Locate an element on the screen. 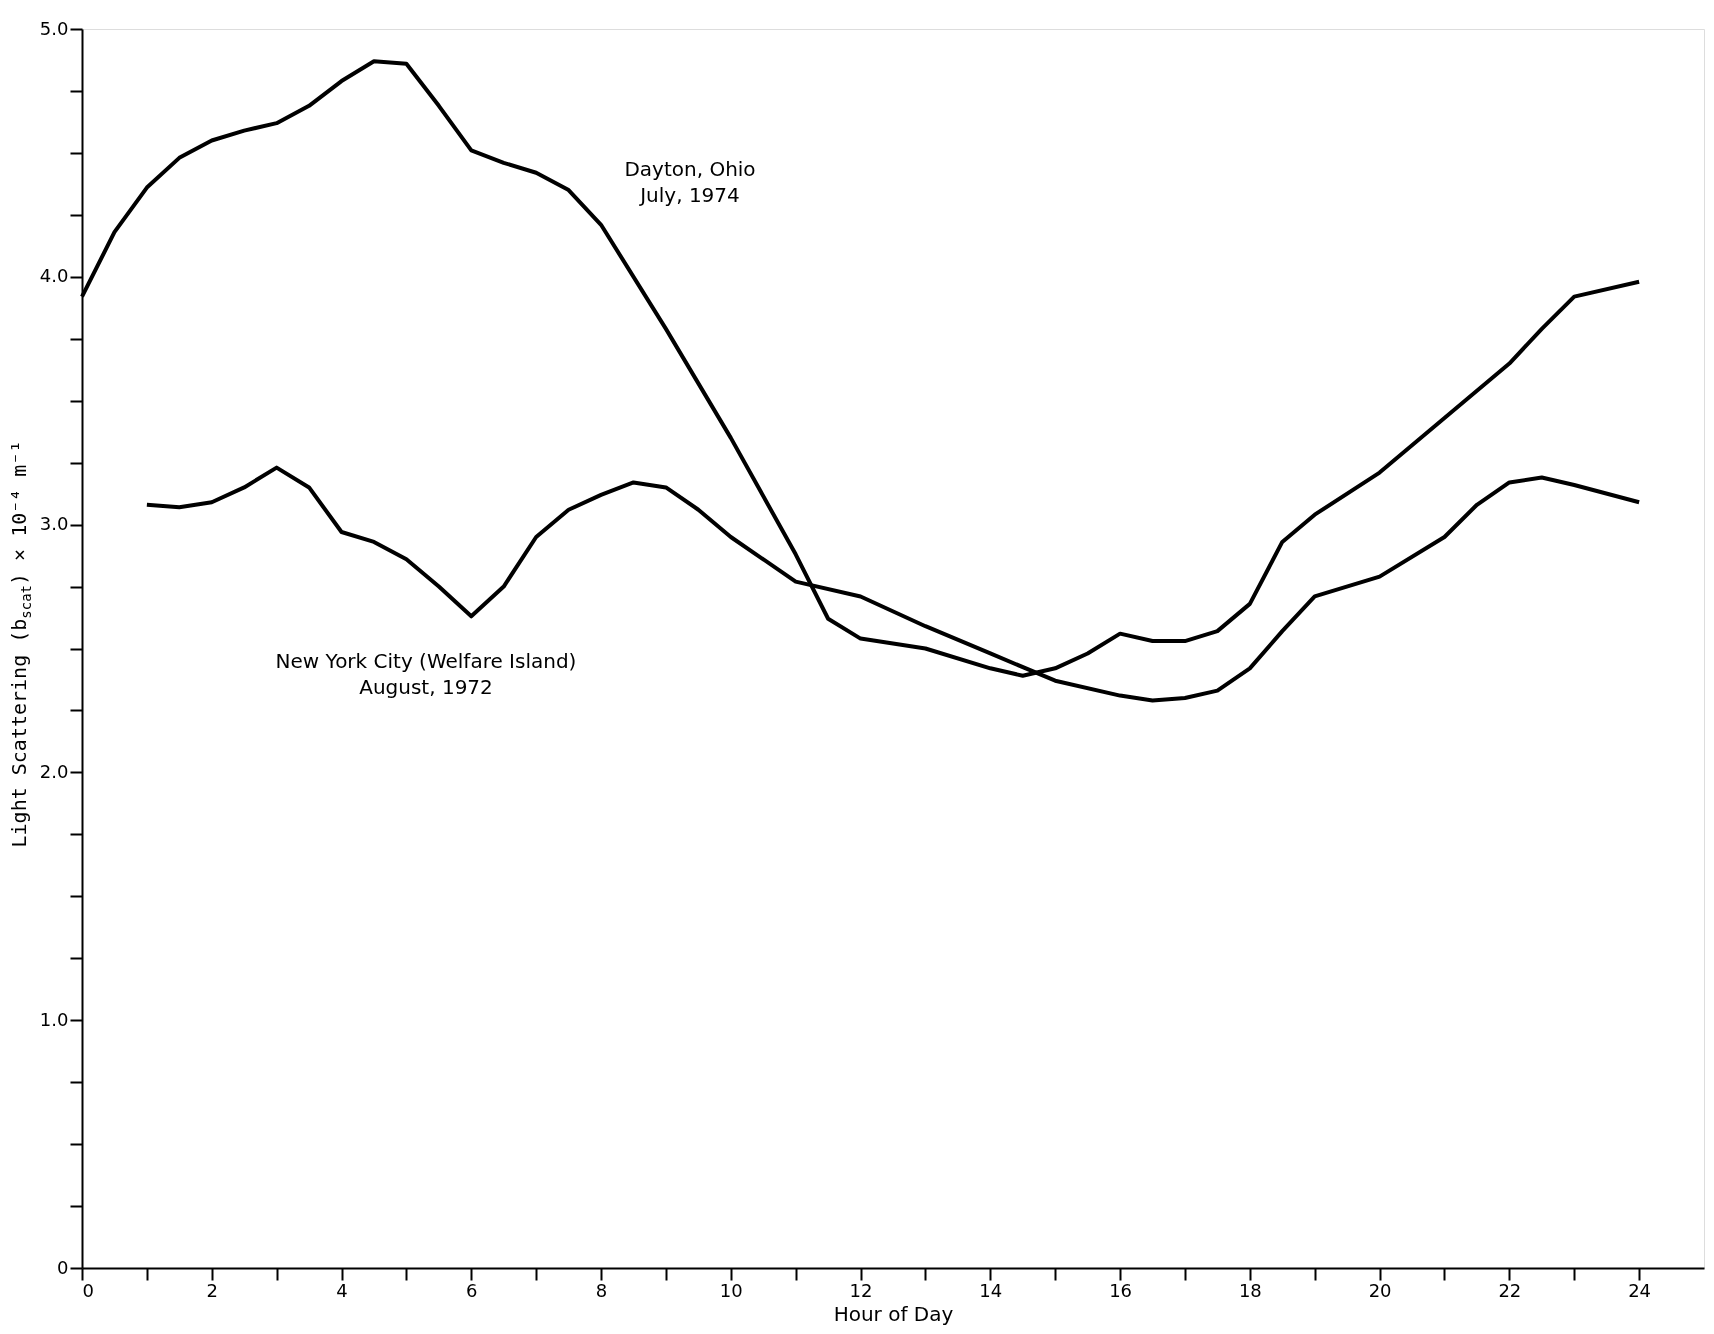 The width and height of the screenshot is (1714, 1334). x-tick-label: 6 is located at coordinates (472, 1290).